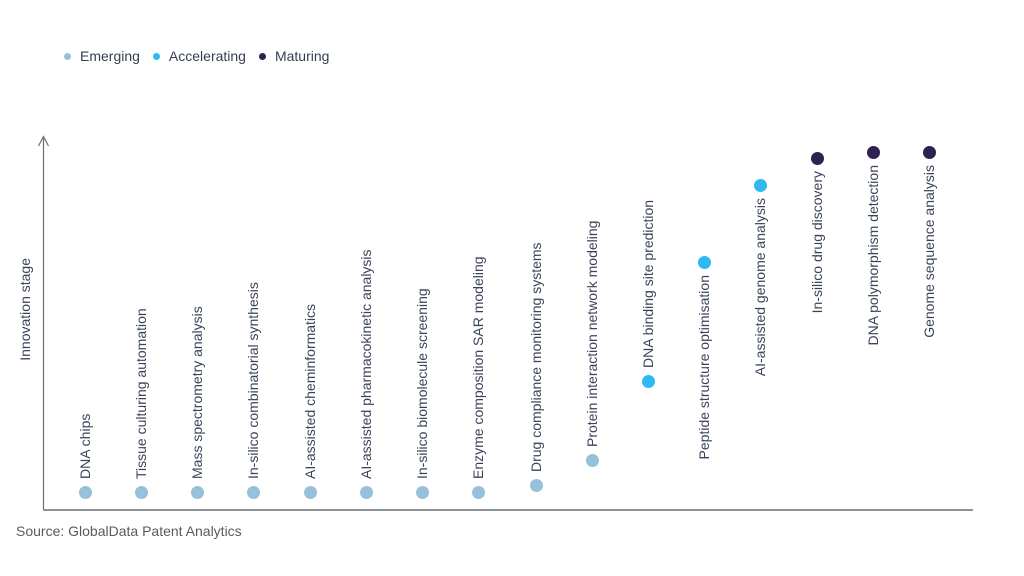 The height and width of the screenshot is (576, 1024). I want to click on legend-item-maturing: Maturing, so click(294, 56).